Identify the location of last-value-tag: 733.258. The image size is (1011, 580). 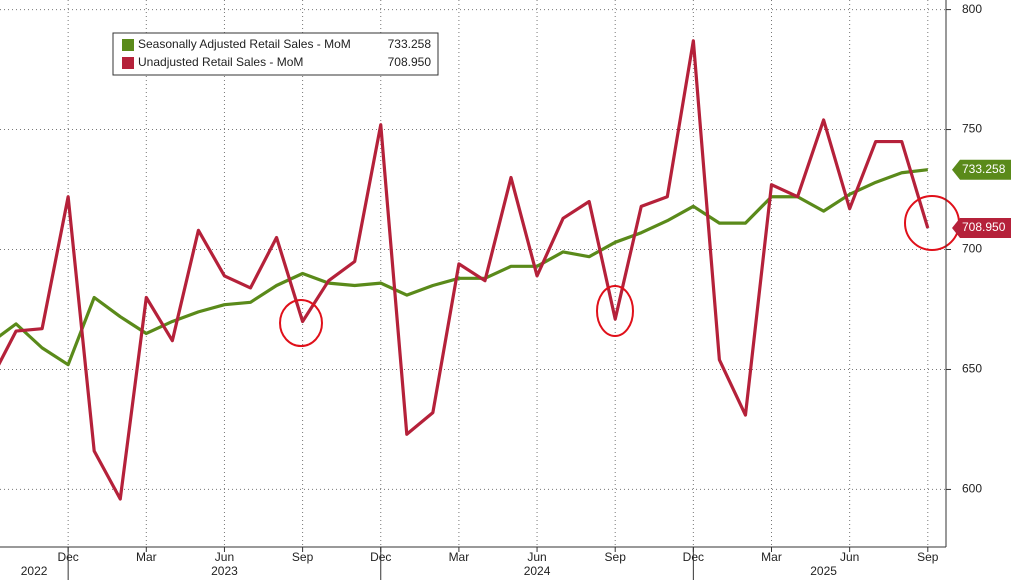
(981, 169).